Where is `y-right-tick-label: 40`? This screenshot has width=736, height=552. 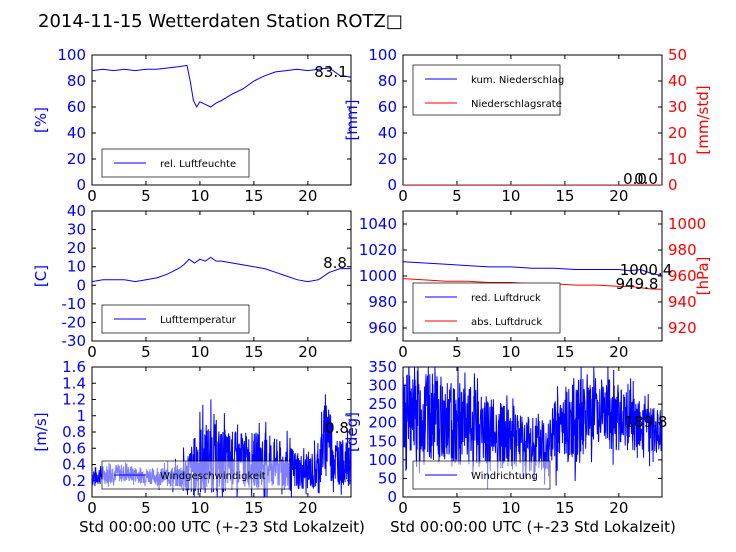 y-right-tick-label: 40 is located at coordinates (677, 81).